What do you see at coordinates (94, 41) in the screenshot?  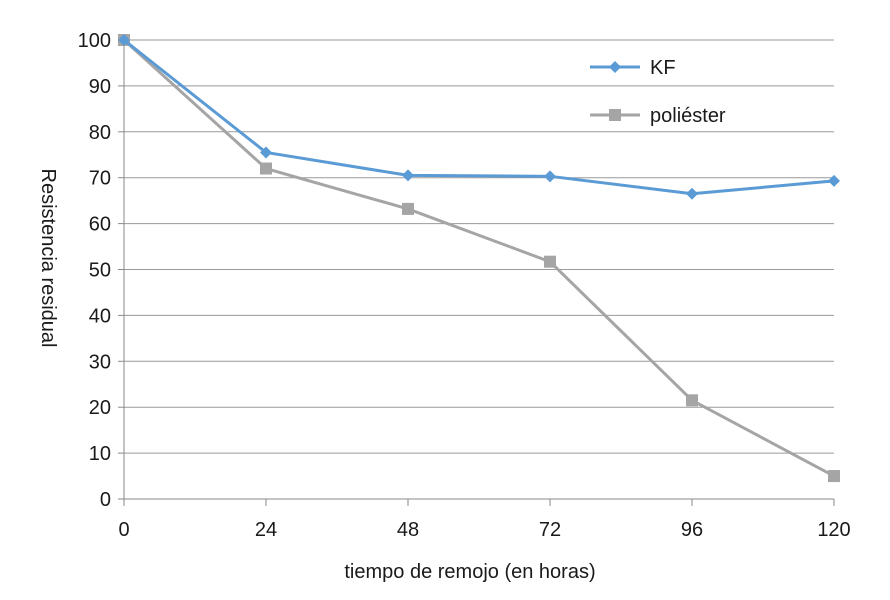 I see `y-tick-label: 100` at bounding box center [94, 41].